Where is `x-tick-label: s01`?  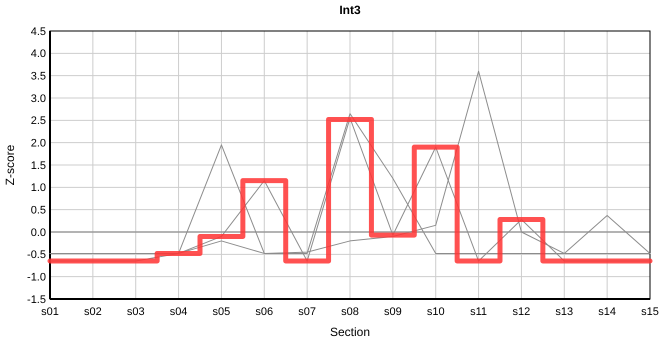 x-tick-label: s01 is located at coordinates (50, 312).